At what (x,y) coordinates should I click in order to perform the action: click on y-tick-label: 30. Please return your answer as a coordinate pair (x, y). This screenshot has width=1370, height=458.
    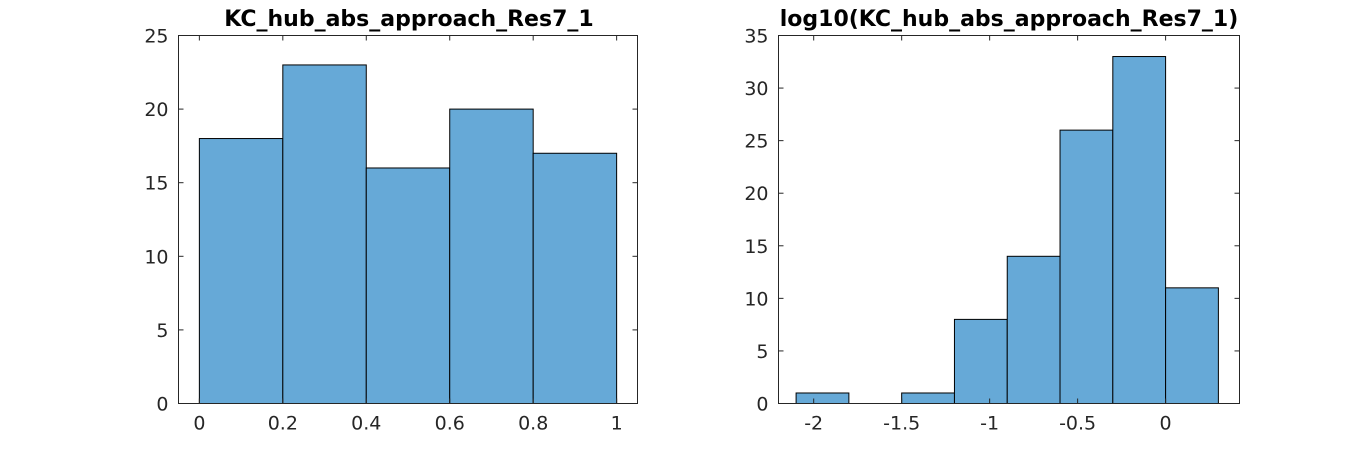
    Looking at the image, I should click on (756, 89).